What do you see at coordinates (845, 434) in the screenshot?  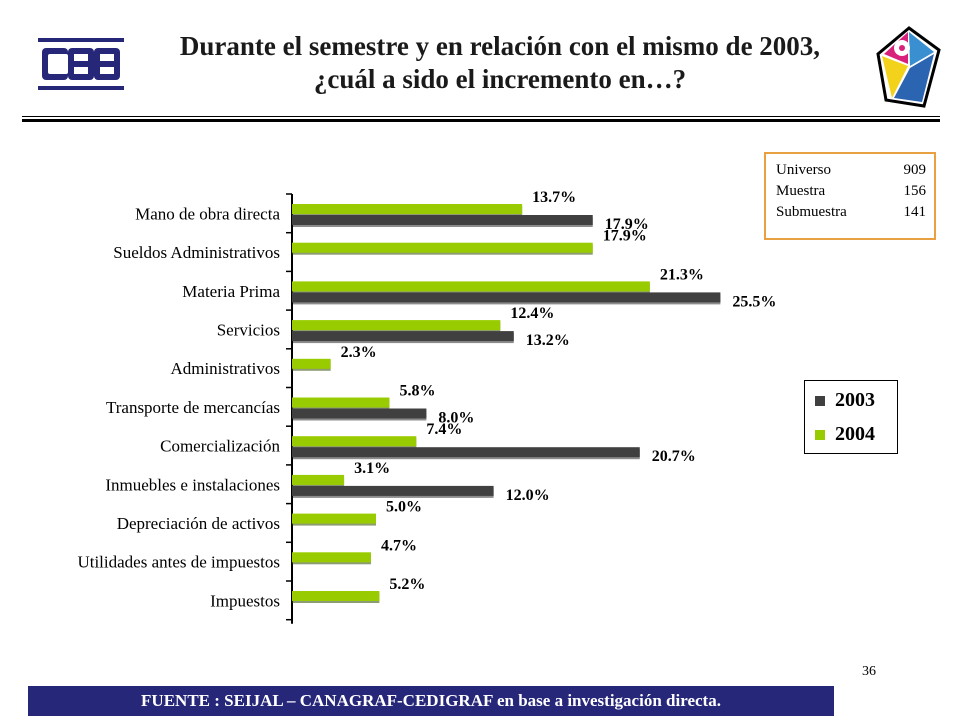 I see `legend-item-2004: 2004` at bounding box center [845, 434].